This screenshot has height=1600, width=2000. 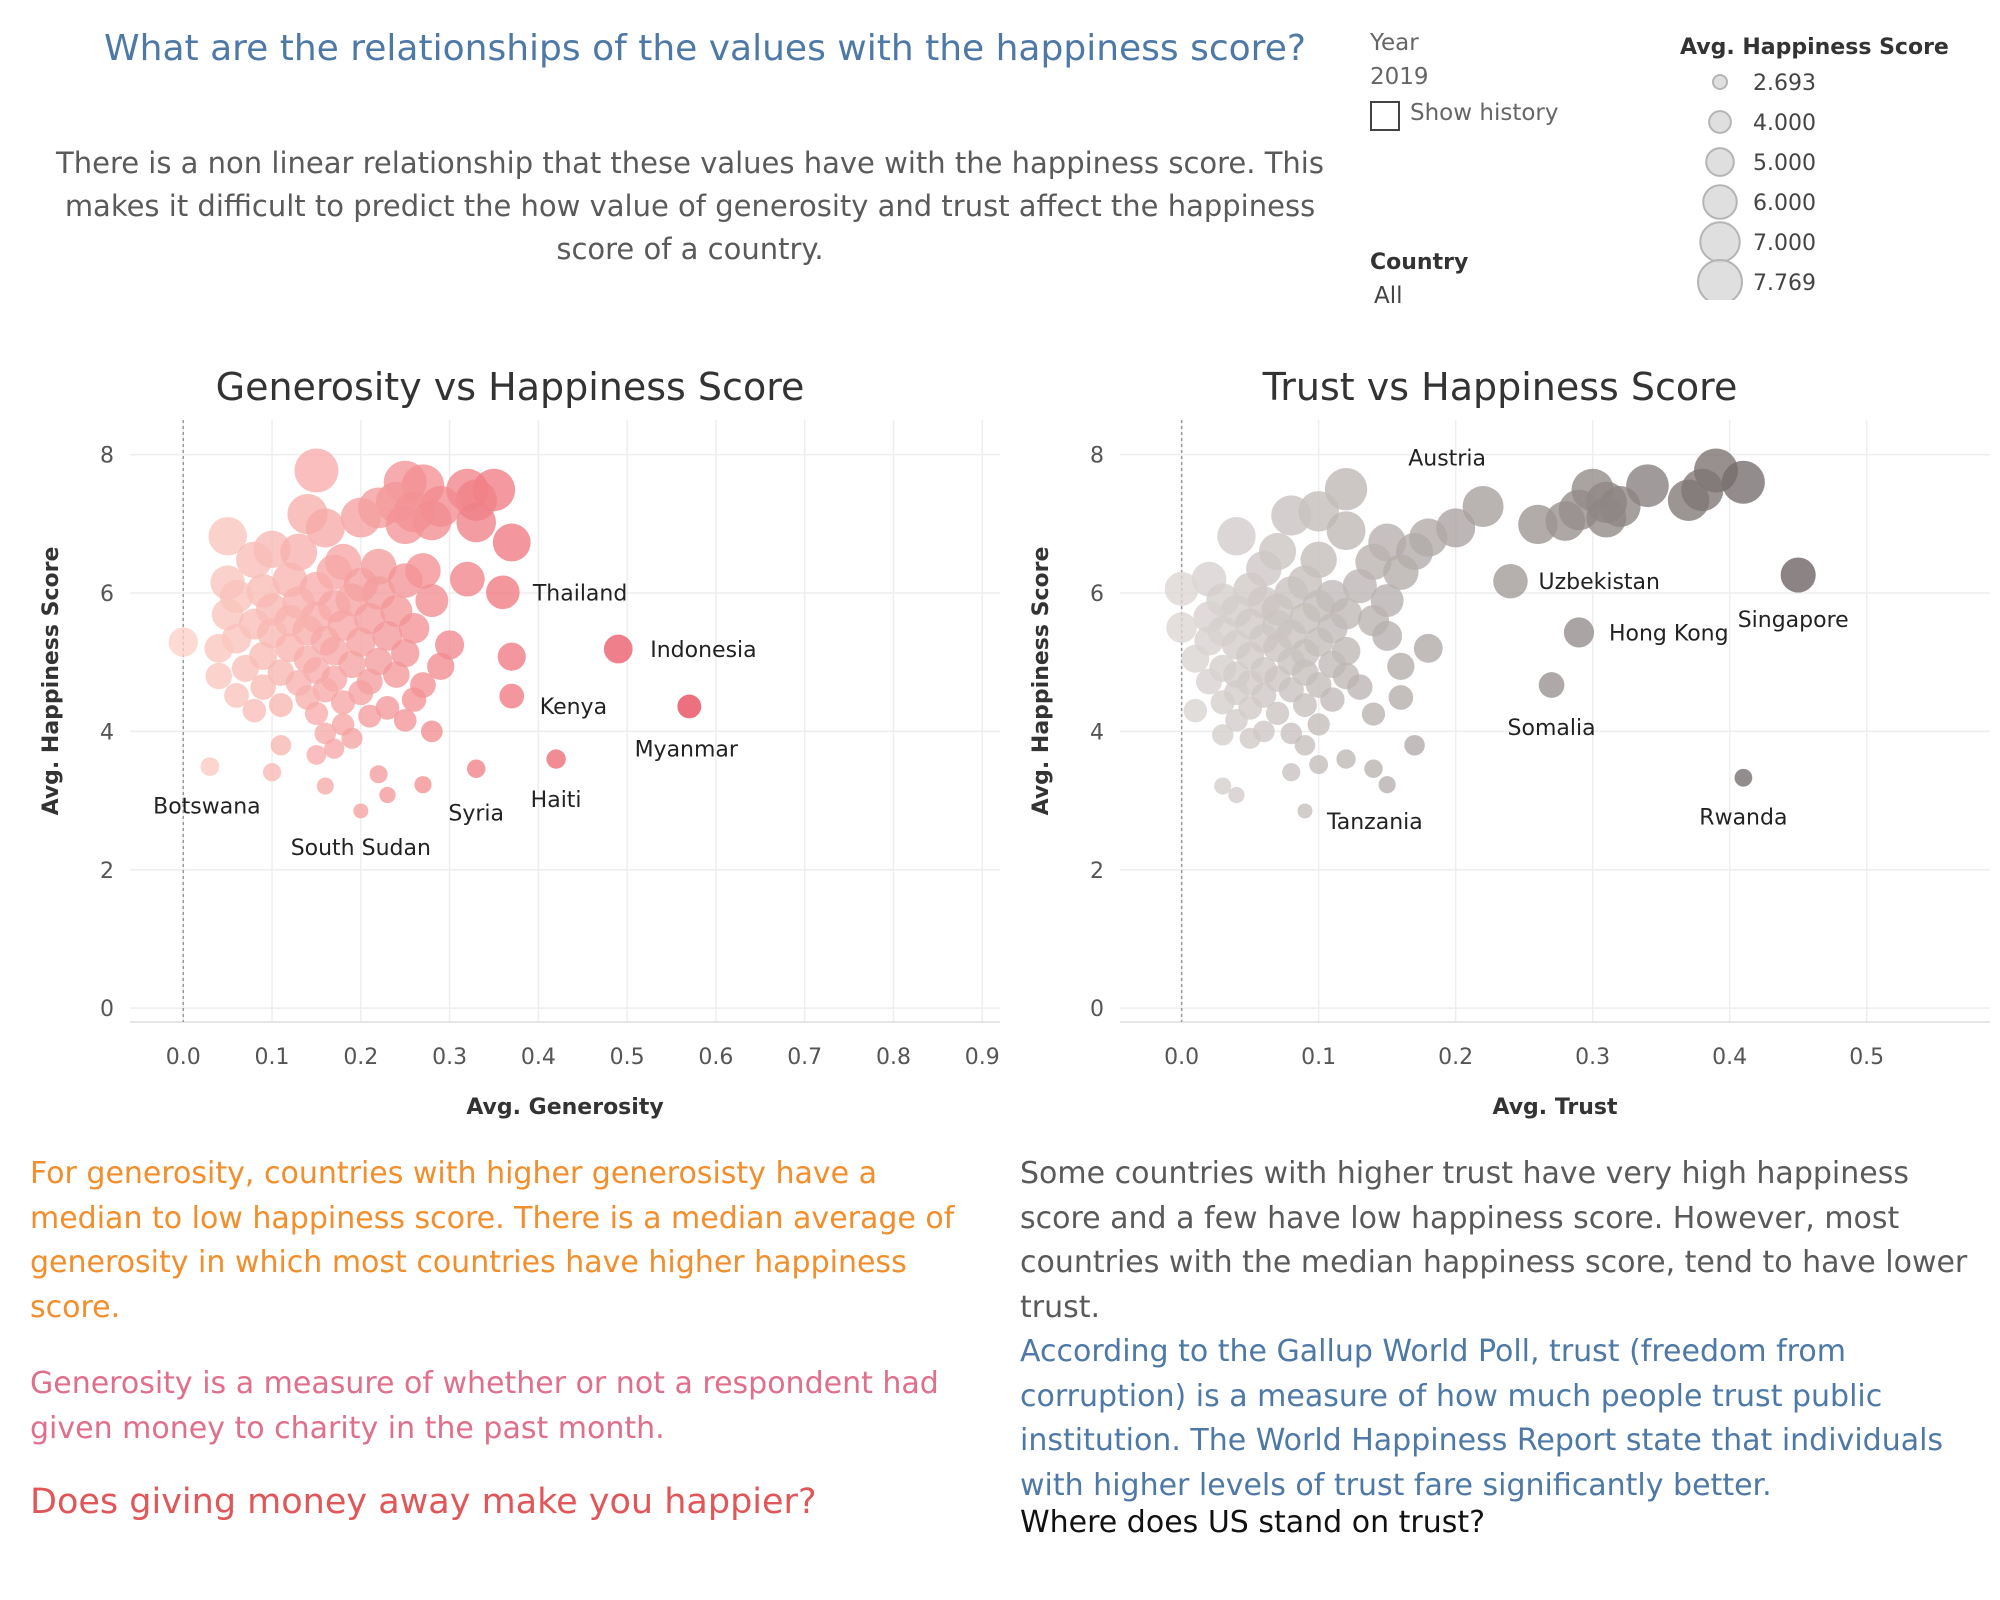 What do you see at coordinates (1385, 116) in the screenshot?
I see `show-history-checkbox` at bounding box center [1385, 116].